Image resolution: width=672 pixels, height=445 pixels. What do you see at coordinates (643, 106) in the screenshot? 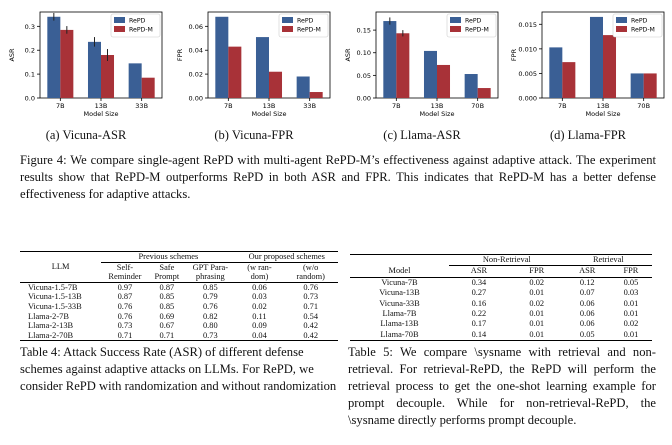
I see `x-tick-label: 70B` at bounding box center [643, 106].